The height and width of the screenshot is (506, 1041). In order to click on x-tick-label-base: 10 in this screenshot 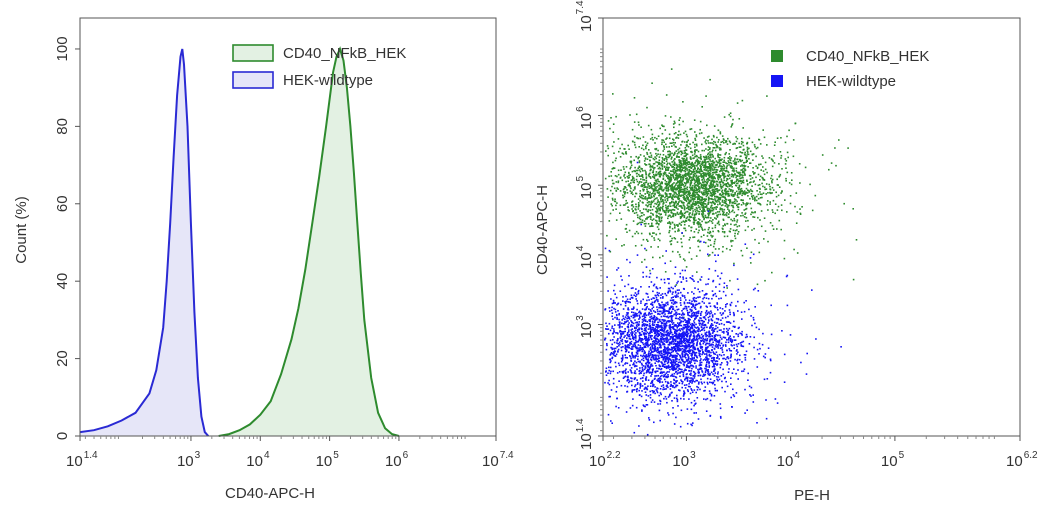, I will do `click(254, 461)`.